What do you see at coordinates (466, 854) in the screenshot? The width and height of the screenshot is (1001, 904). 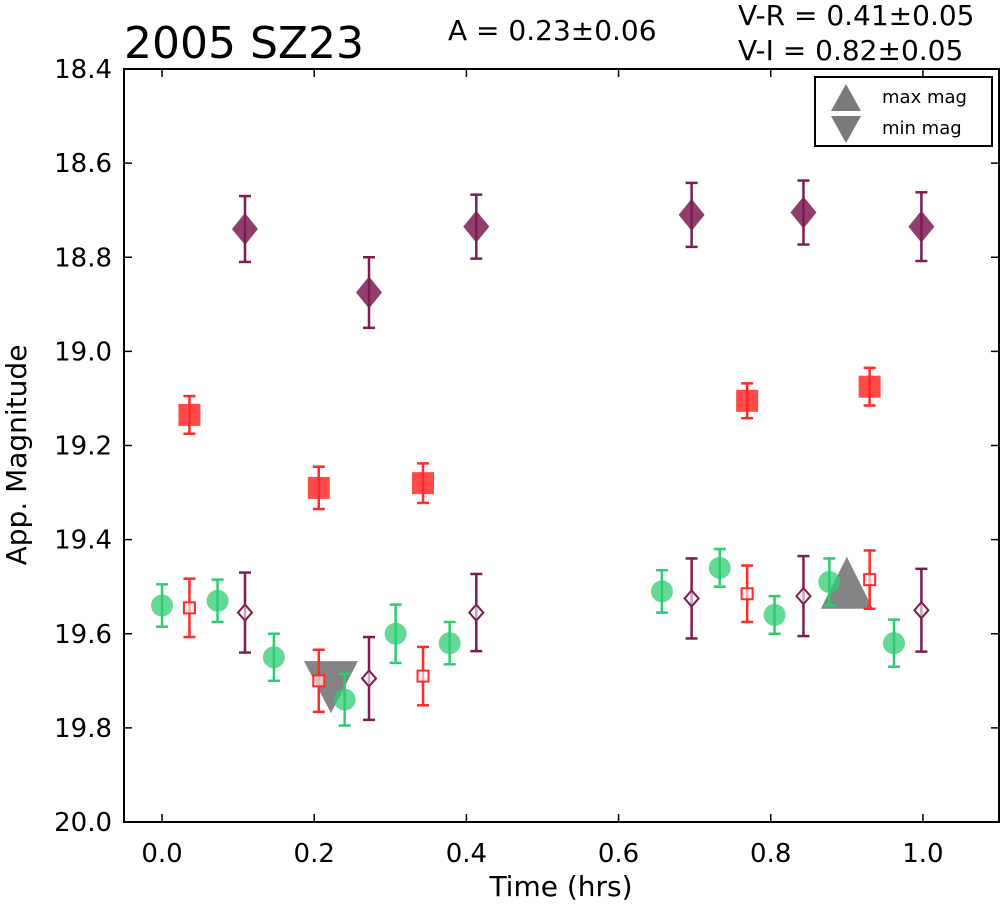 I see `x-tick-label: 0.4` at bounding box center [466, 854].